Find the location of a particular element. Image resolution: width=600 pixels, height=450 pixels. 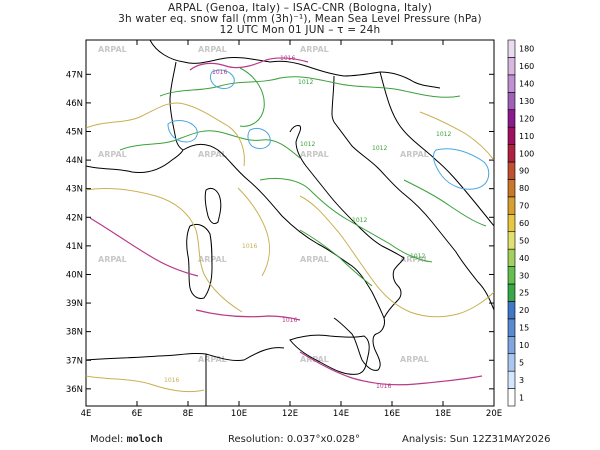

colorbar-label: 1 is located at coordinates (521, 397).